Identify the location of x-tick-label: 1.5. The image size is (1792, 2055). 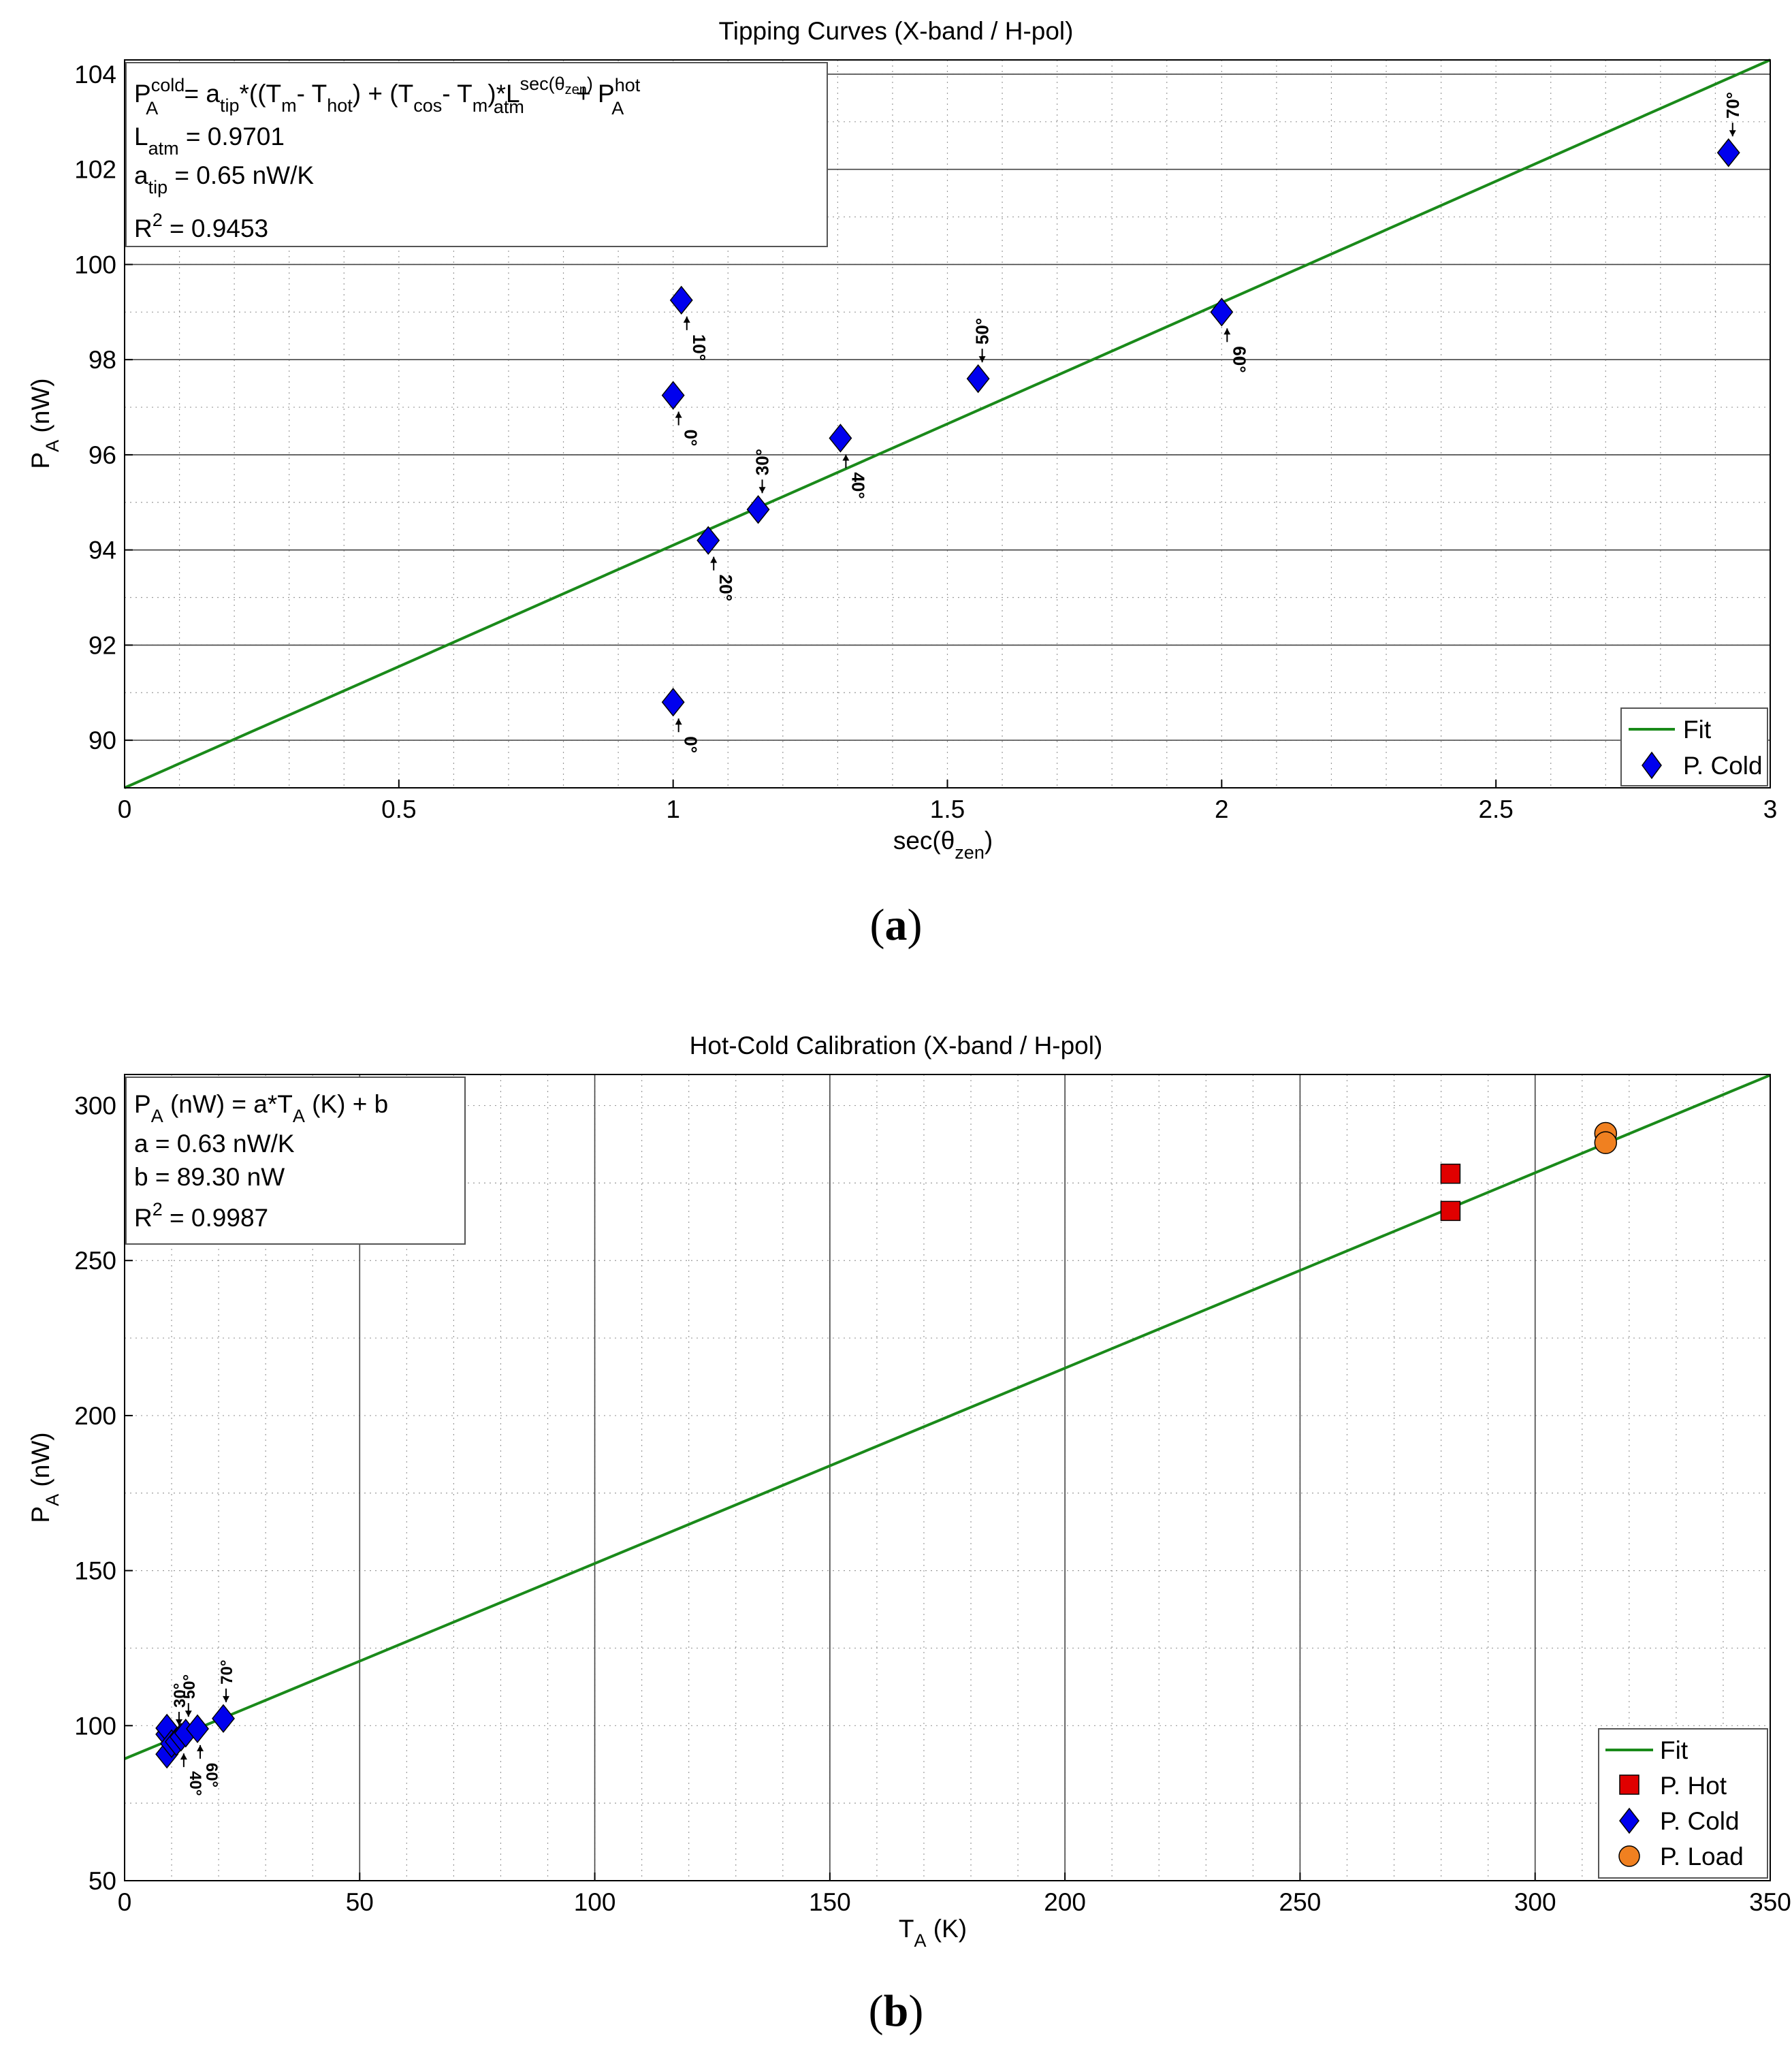
(947, 809).